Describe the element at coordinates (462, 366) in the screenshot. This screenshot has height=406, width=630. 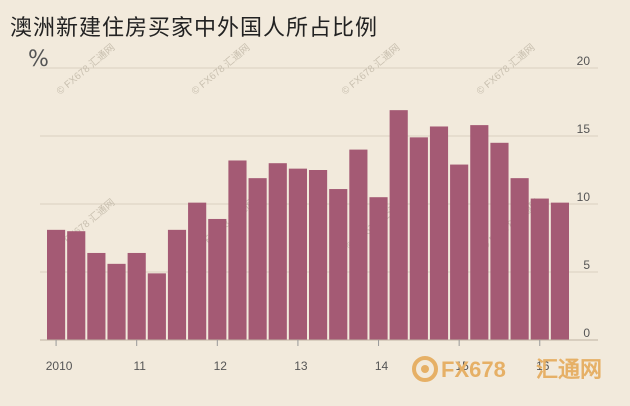
I see `x-tick-label: 15` at that location.